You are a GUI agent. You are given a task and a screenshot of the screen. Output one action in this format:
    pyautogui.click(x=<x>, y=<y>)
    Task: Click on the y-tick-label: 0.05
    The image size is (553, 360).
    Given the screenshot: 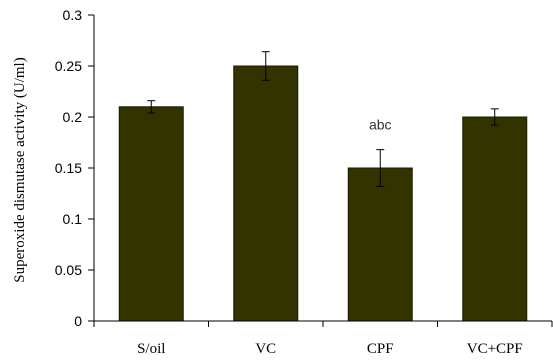 What is the action you would take?
    pyautogui.click(x=68, y=270)
    